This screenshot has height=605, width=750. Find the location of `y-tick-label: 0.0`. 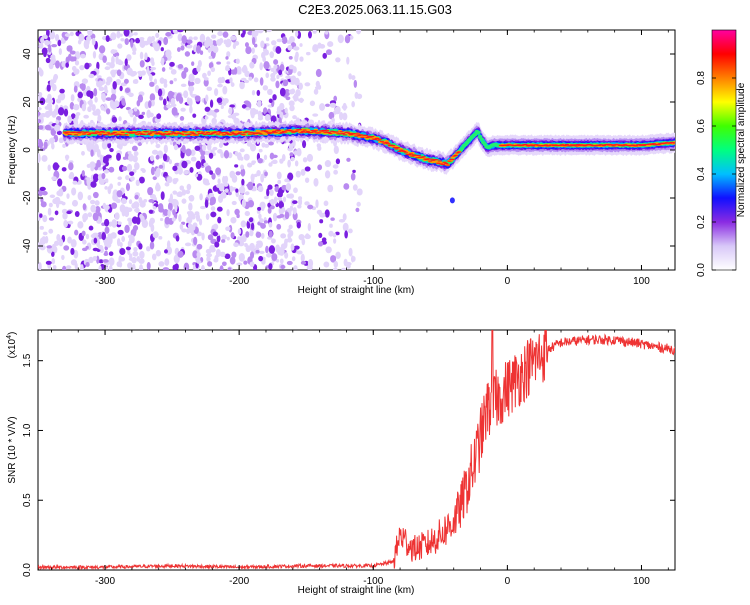

y-tick-label: 0.0 is located at coordinates (27, 570).